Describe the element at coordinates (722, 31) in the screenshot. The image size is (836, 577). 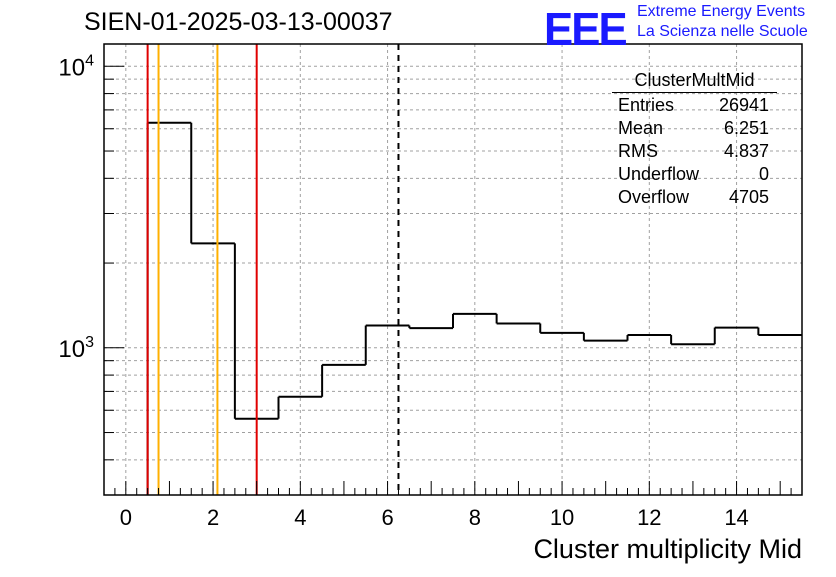
I see `logo-subtitle-line2: La Scienza nelle Scuole` at that location.